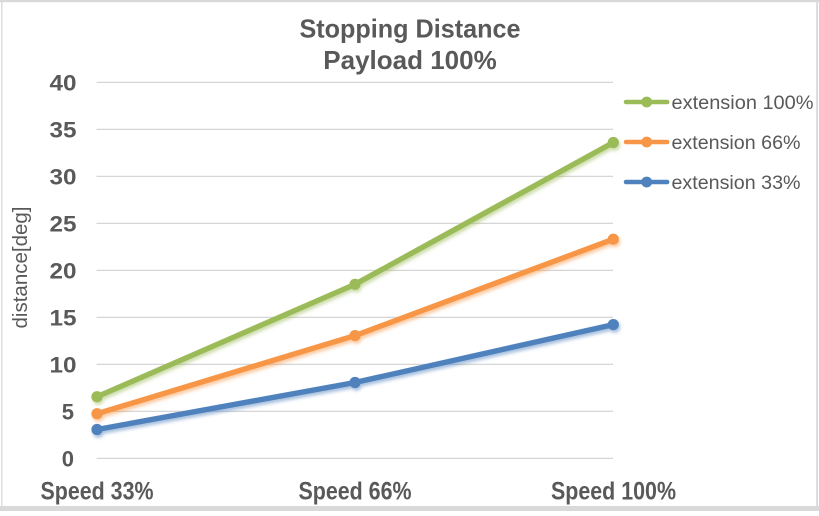  What do you see at coordinates (63, 317) in the screenshot?
I see `svg-text: 15` at bounding box center [63, 317].